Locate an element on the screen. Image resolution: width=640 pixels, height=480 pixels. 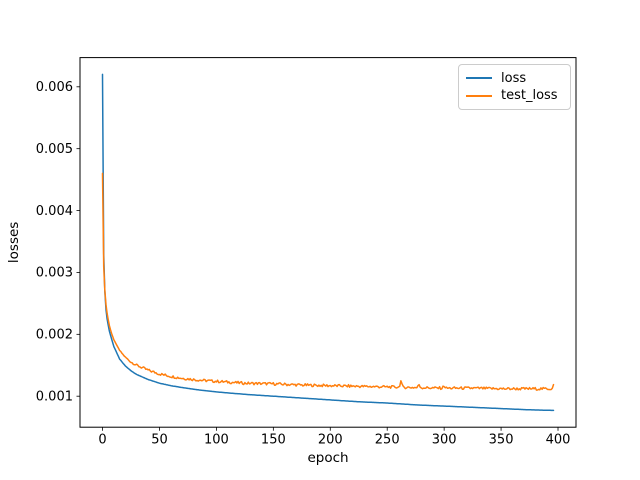
test-loss-line-swatch is located at coordinates (479, 95).